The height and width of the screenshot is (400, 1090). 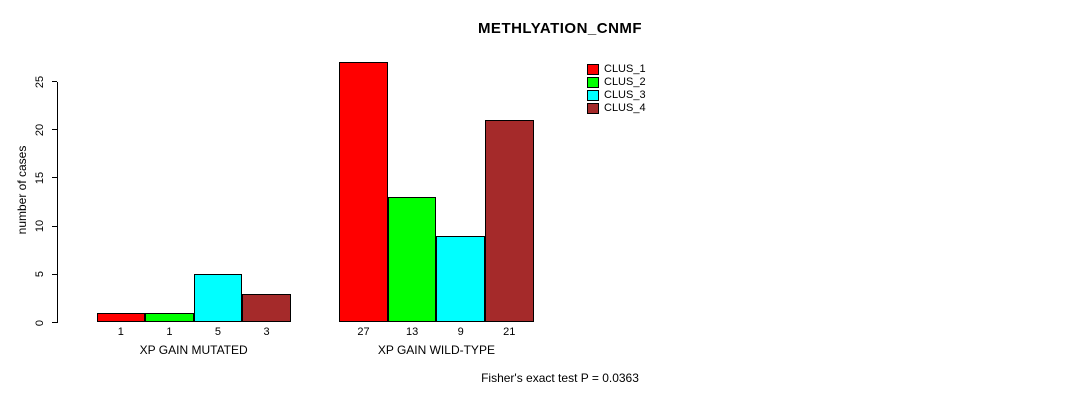 I want to click on bar-count-label: 5, so click(x=218, y=332).